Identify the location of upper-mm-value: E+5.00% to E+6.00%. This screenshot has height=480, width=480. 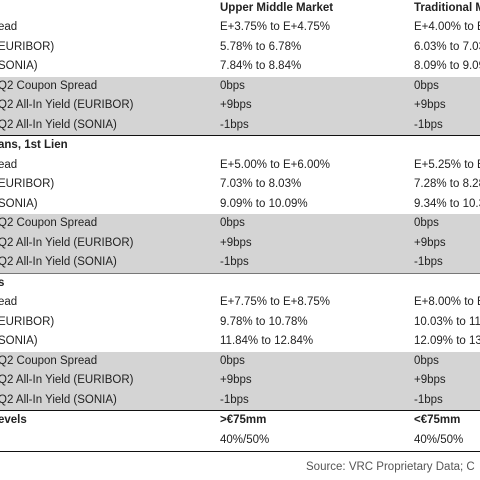
(275, 164).